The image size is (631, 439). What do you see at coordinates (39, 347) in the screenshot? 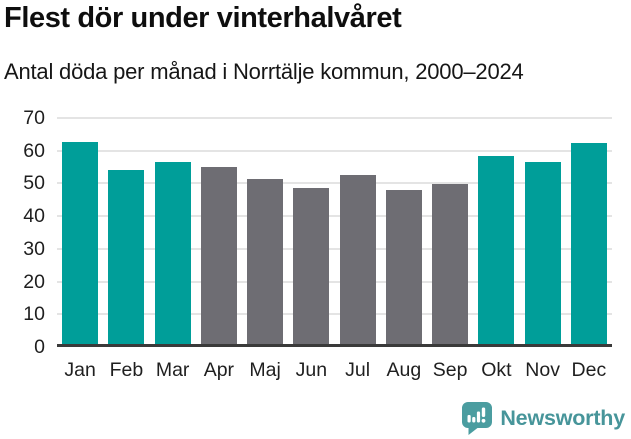
I see `y-tick-label-0: 0` at bounding box center [39, 347].